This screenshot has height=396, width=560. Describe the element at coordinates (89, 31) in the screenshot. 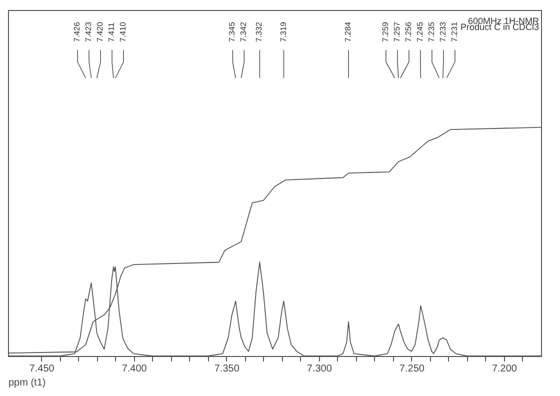

I see `annotation: 7.423` at that location.